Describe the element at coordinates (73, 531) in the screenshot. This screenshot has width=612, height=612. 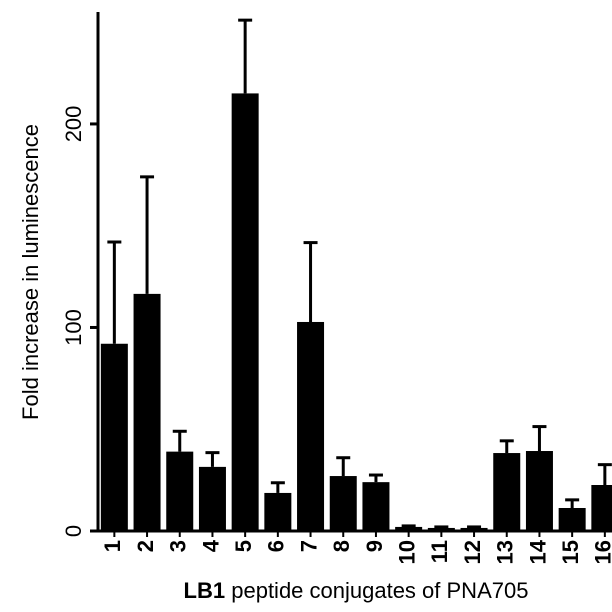
I see `y-tick-label: 0` at that location.